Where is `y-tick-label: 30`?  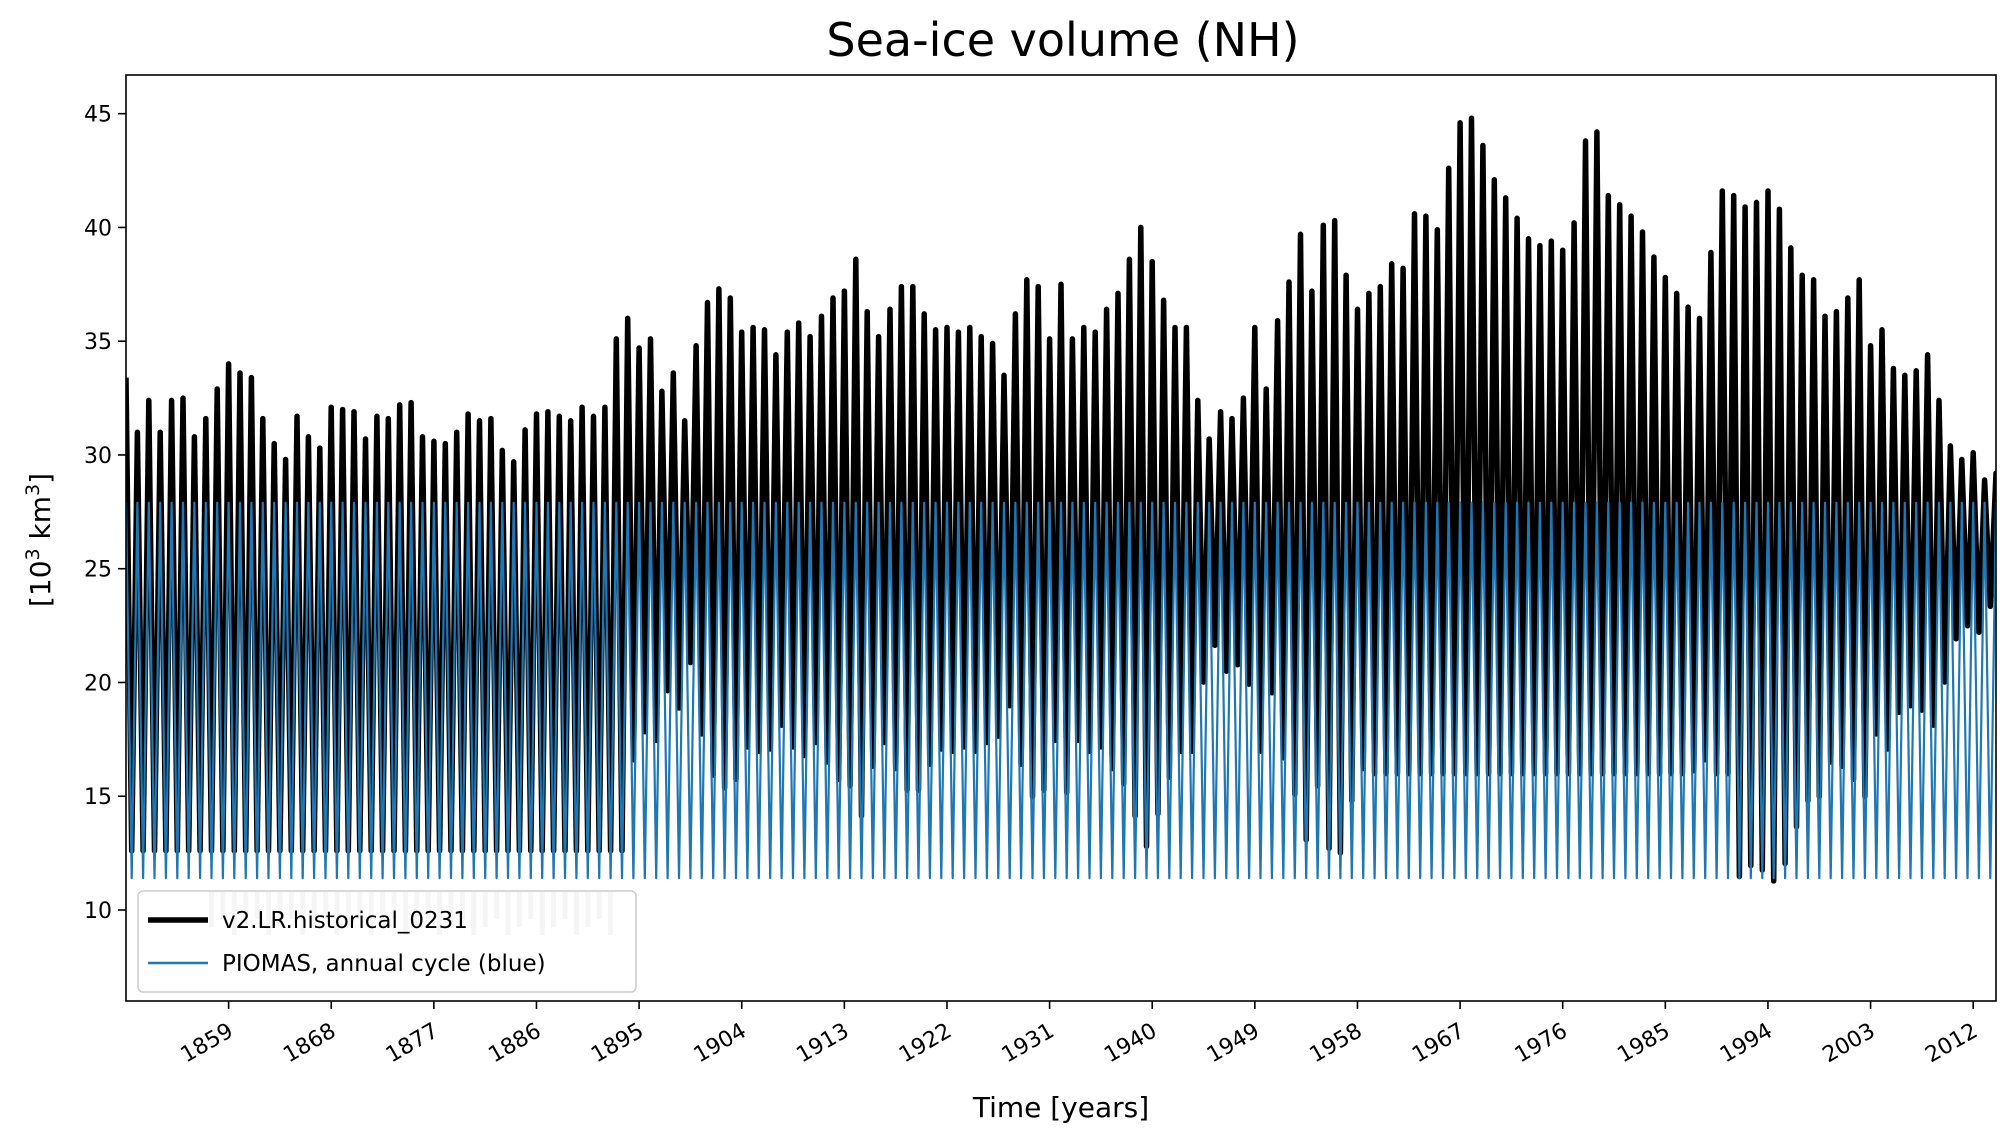 y-tick-label: 30 is located at coordinates (98, 456).